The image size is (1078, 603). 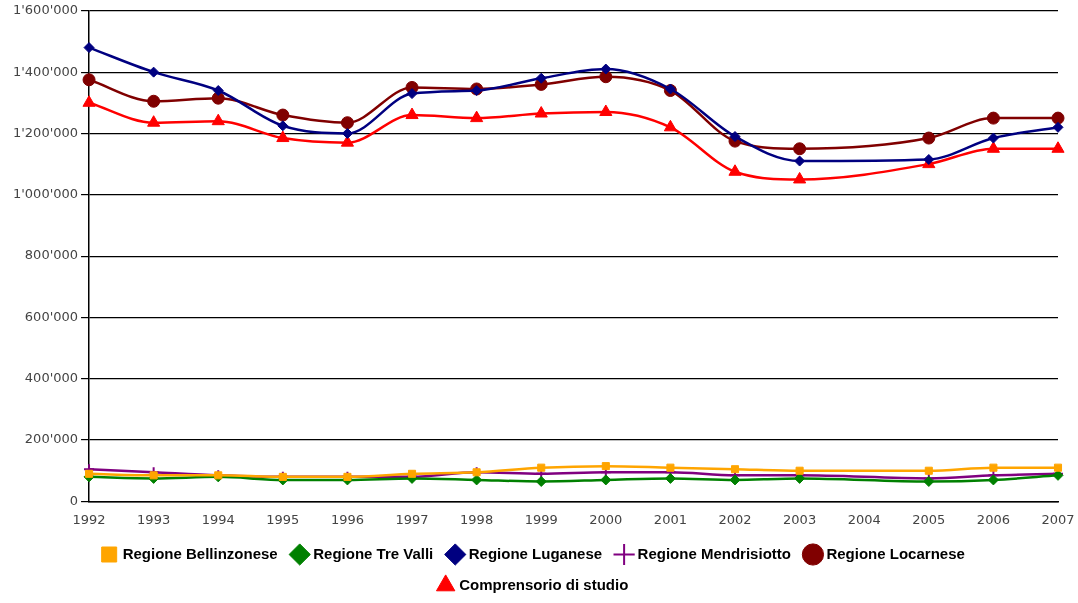 What do you see at coordinates (800, 519) in the screenshot?
I see `x-tick-label: 2003` at bounding box center [800, 519].